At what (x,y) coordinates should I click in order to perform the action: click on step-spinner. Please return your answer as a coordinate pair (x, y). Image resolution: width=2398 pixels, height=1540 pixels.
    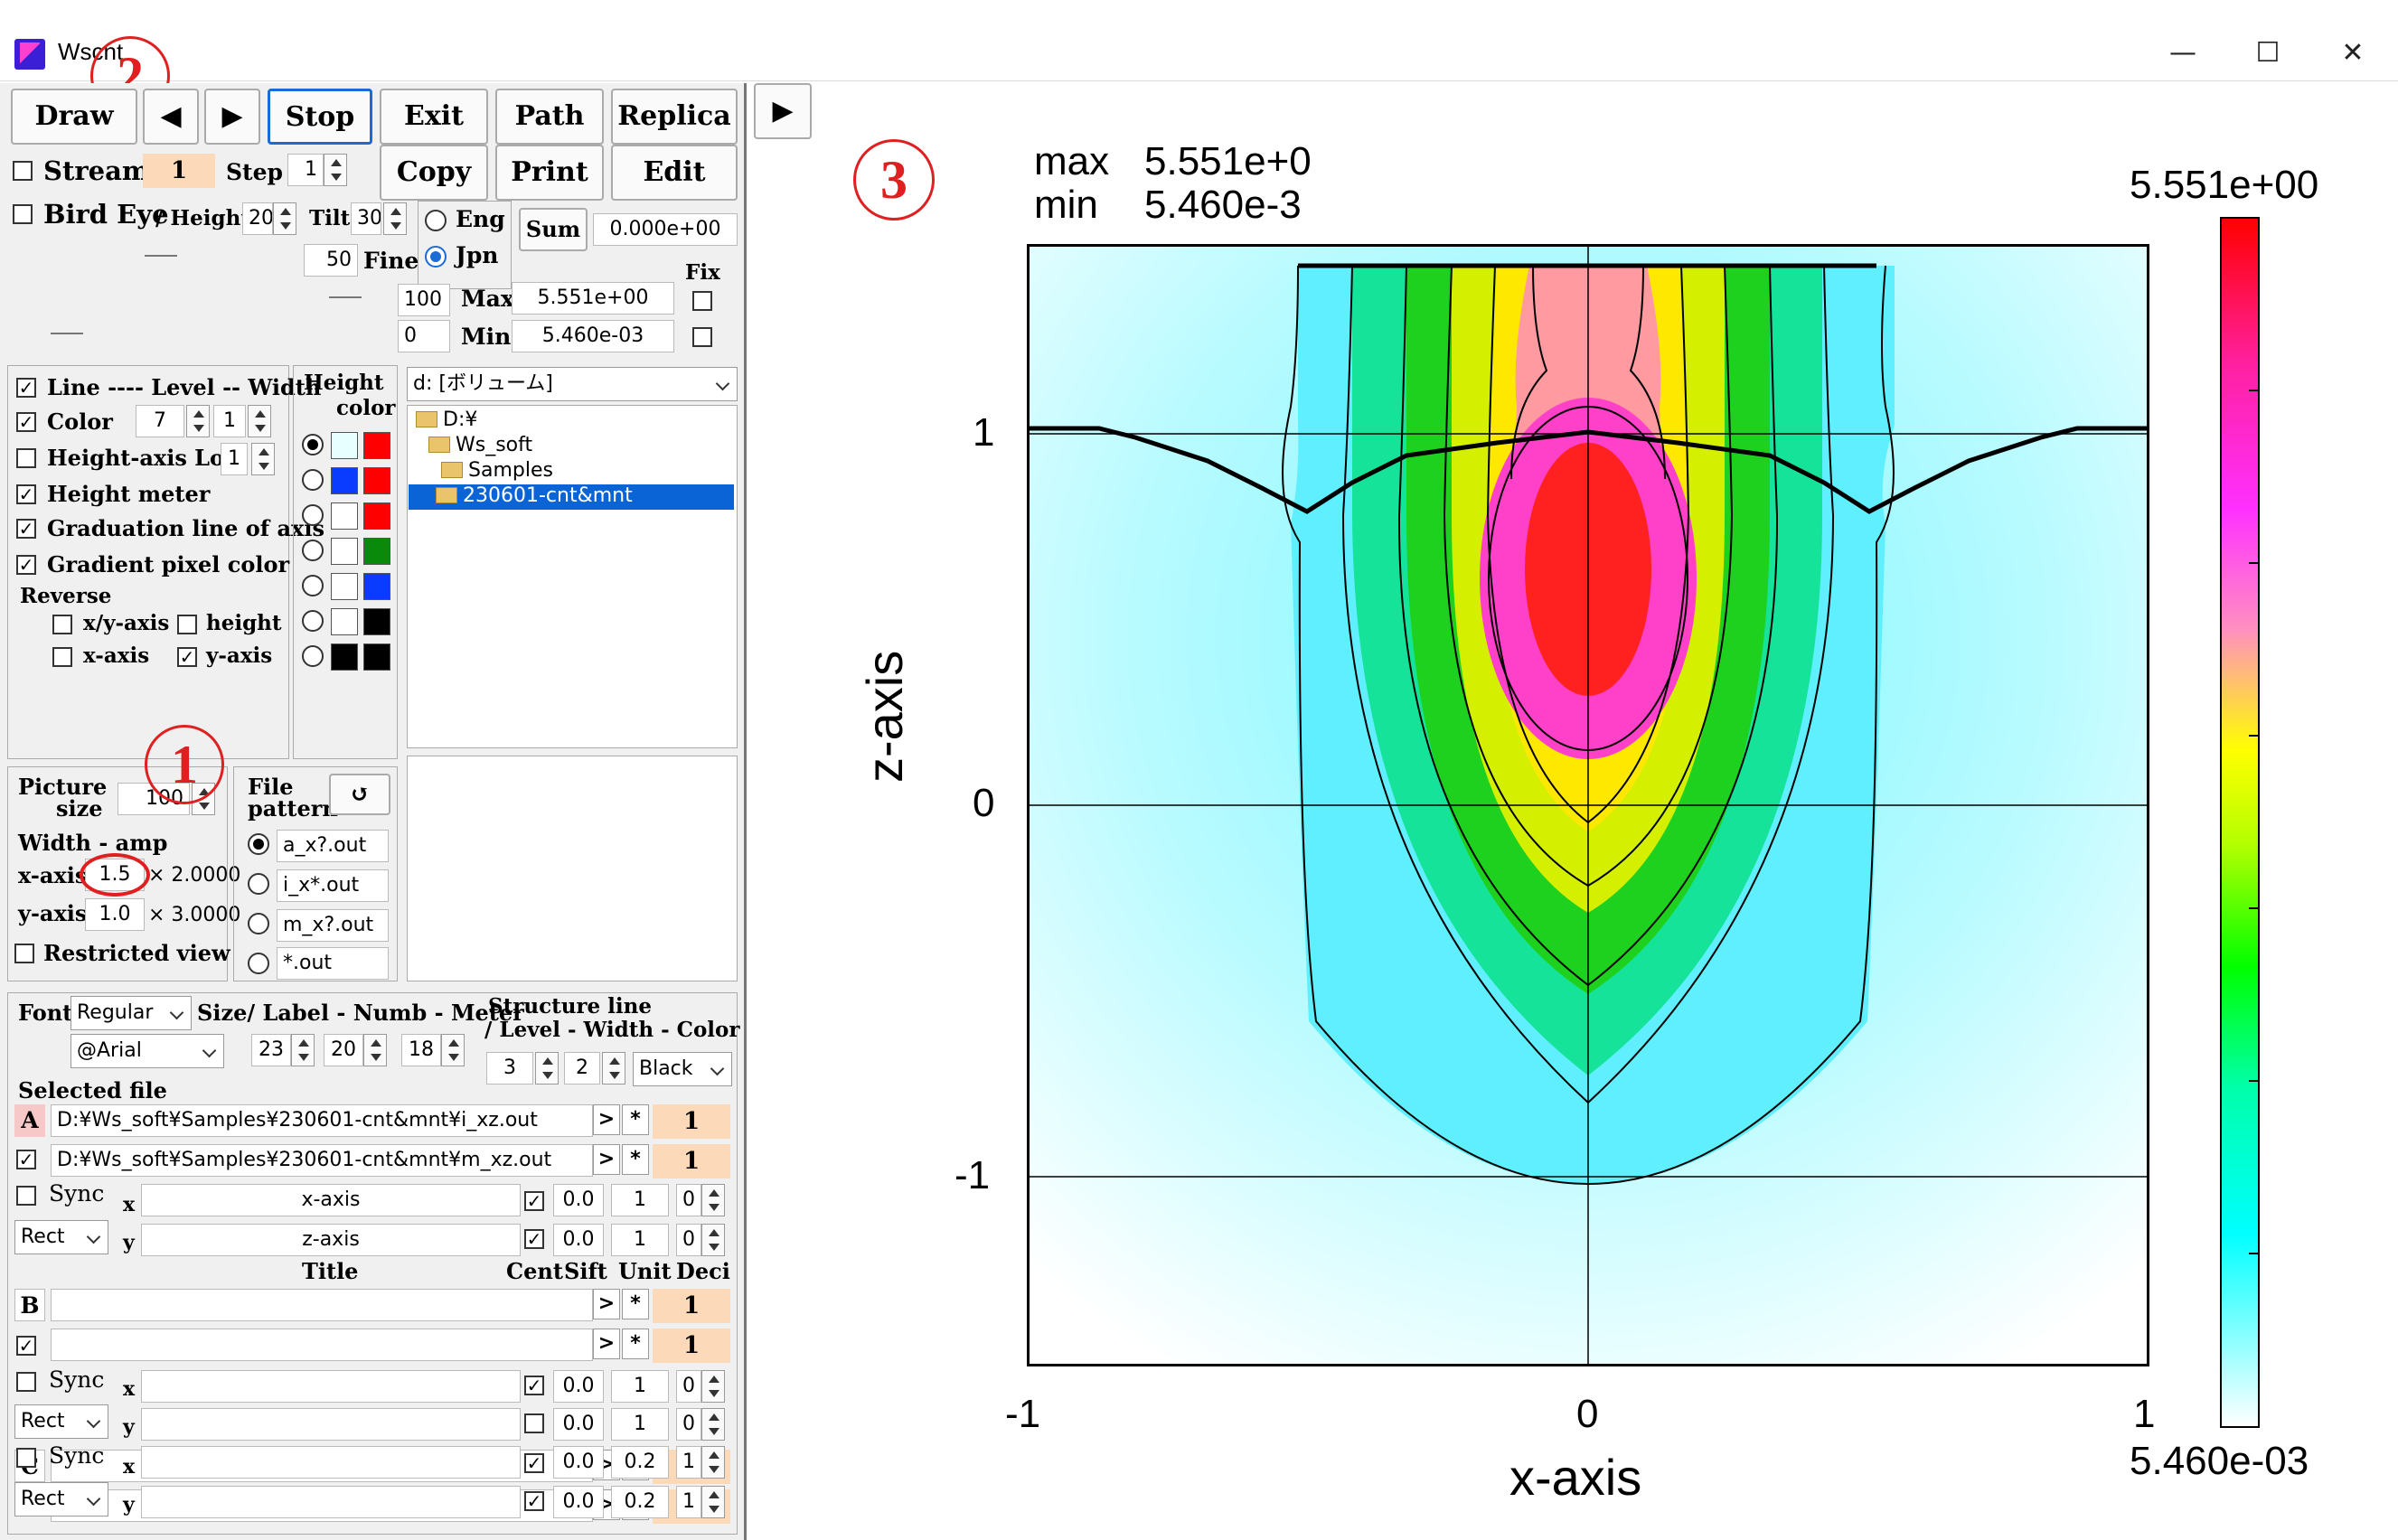
    Looking at the image, I should click on (335, 170).